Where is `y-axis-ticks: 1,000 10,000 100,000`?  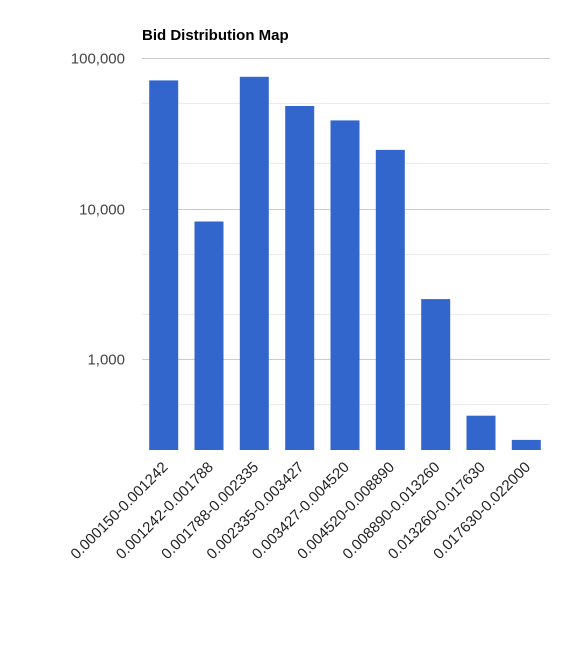
y-axis-ticks: 1,000 10,000 100,000 is located at coordinates (98, 210).